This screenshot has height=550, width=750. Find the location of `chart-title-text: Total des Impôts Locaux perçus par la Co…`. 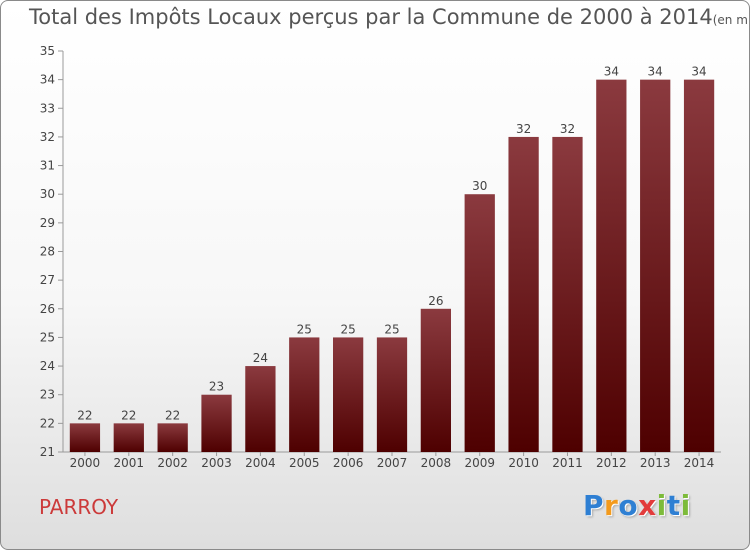

chart-title-text: Total des Impôts Locaux perçus par la Co… is located at coordinates (371, 17).